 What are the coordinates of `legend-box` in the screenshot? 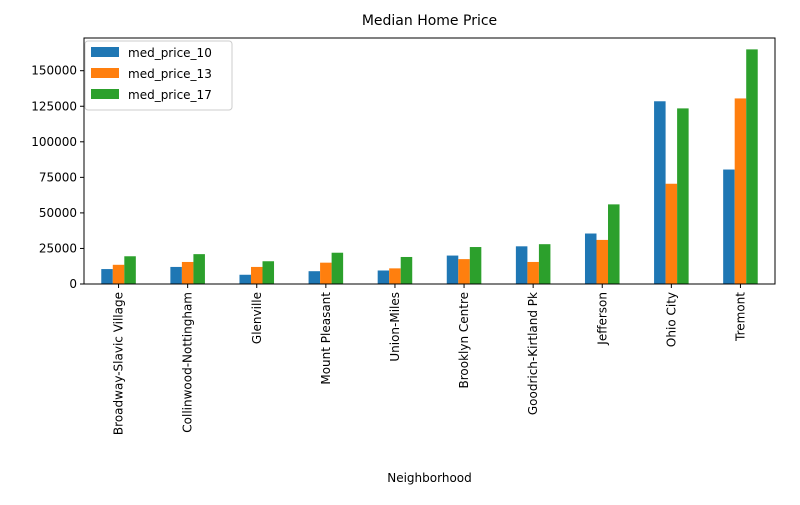 It's located at (158, 75).